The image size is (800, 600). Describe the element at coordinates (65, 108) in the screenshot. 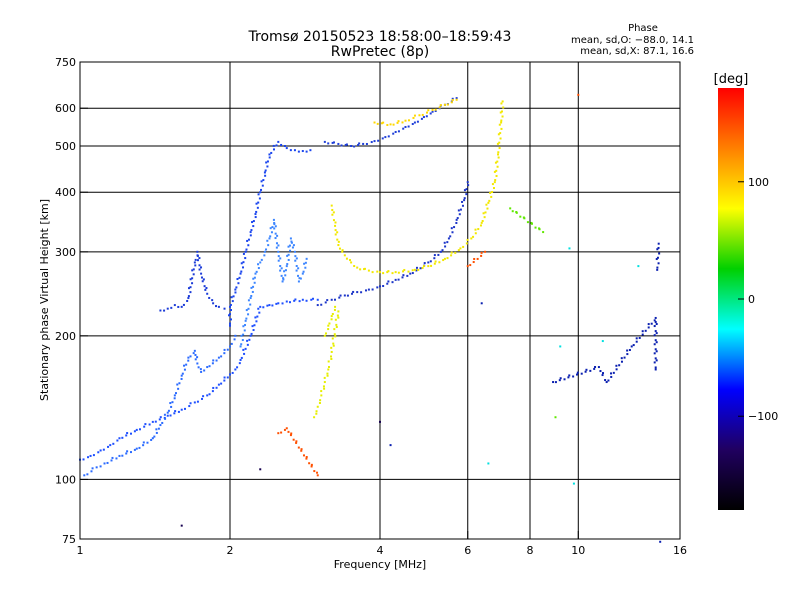

I see `y-tick-label: 600` at that location.